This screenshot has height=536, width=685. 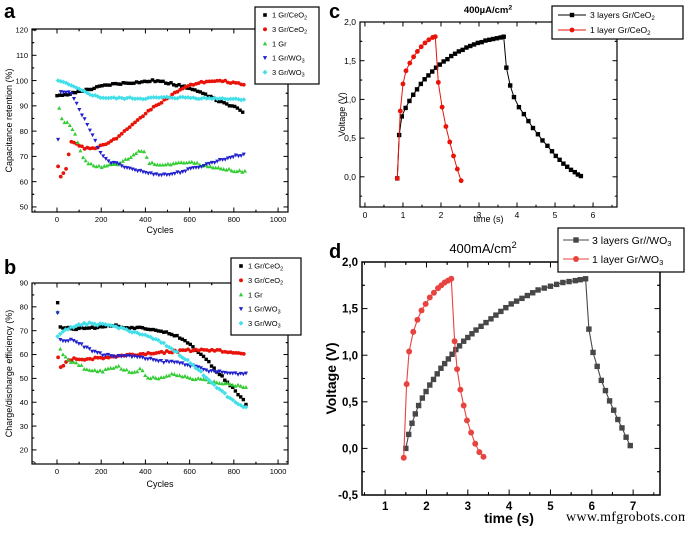 I want to click on panel-title: 400µA/cm2, so click(x=488, y=10).